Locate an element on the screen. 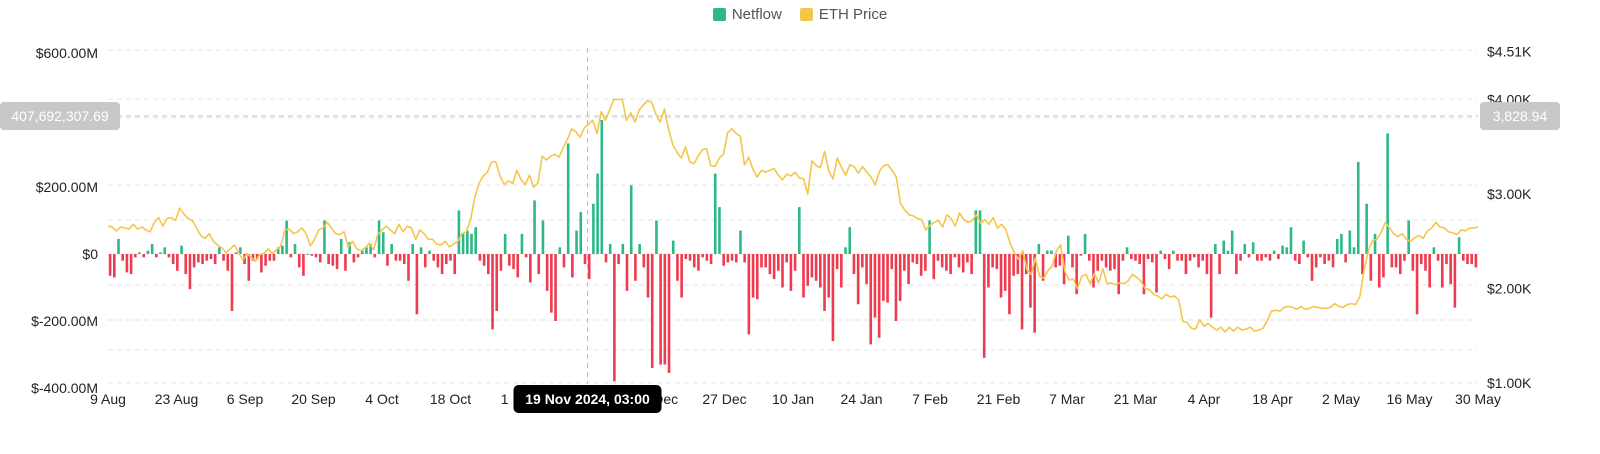  eth-price-swatch is located at coordinates (806, 14).